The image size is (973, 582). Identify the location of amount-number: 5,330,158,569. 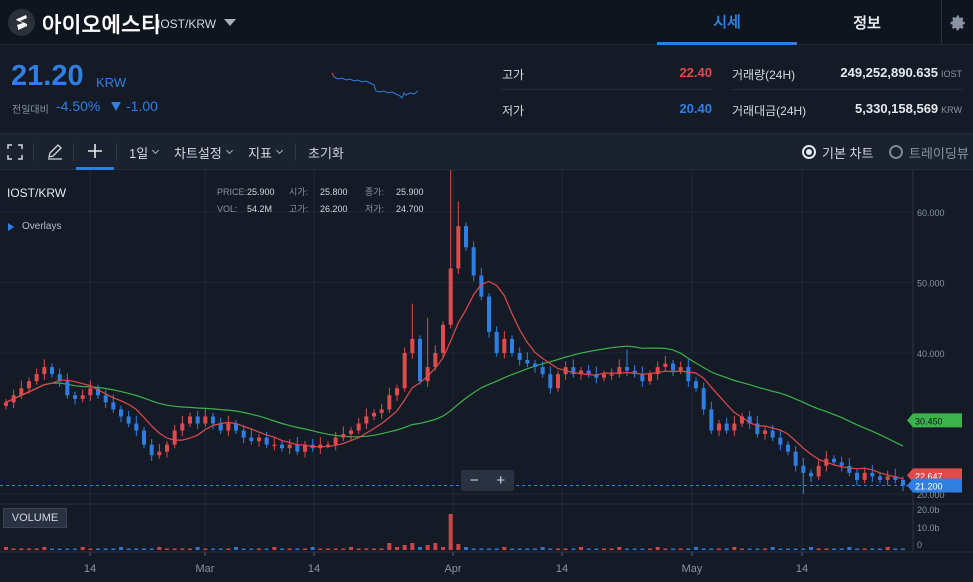
(897, 108).